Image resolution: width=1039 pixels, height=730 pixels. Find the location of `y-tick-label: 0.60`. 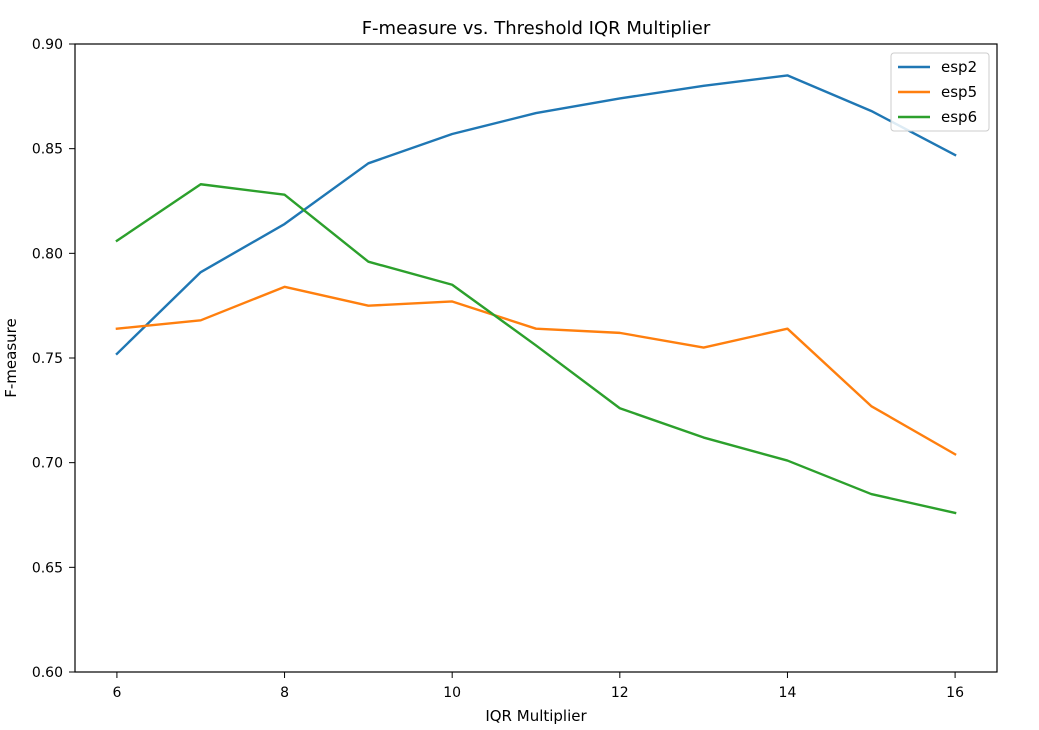

y-tick-label: 0.60 is located at coordinates (47, 673).